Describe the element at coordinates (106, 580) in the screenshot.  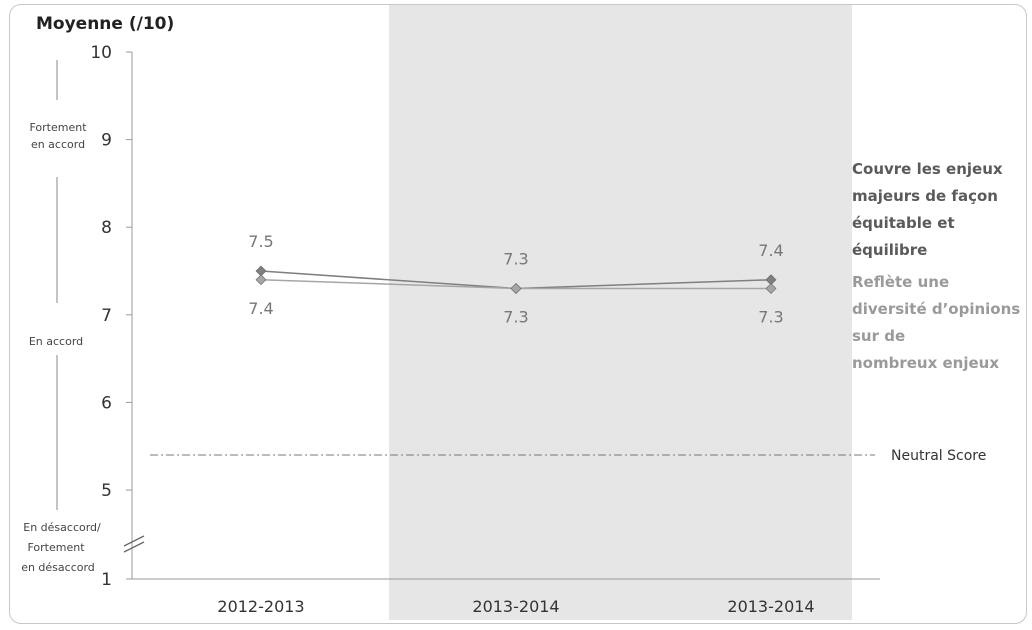
I see `y-tick-label: 1` at that location.